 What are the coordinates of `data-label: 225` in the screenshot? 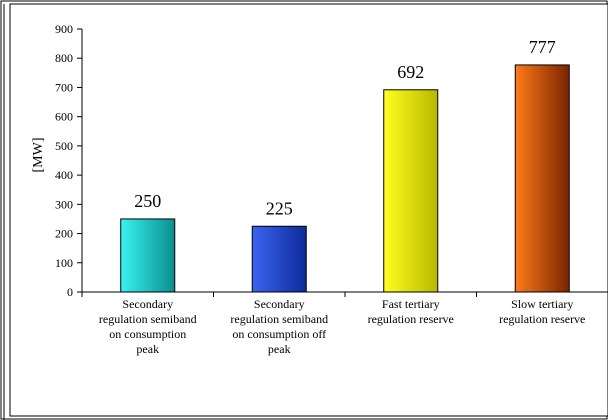 It's located at (279, 208).